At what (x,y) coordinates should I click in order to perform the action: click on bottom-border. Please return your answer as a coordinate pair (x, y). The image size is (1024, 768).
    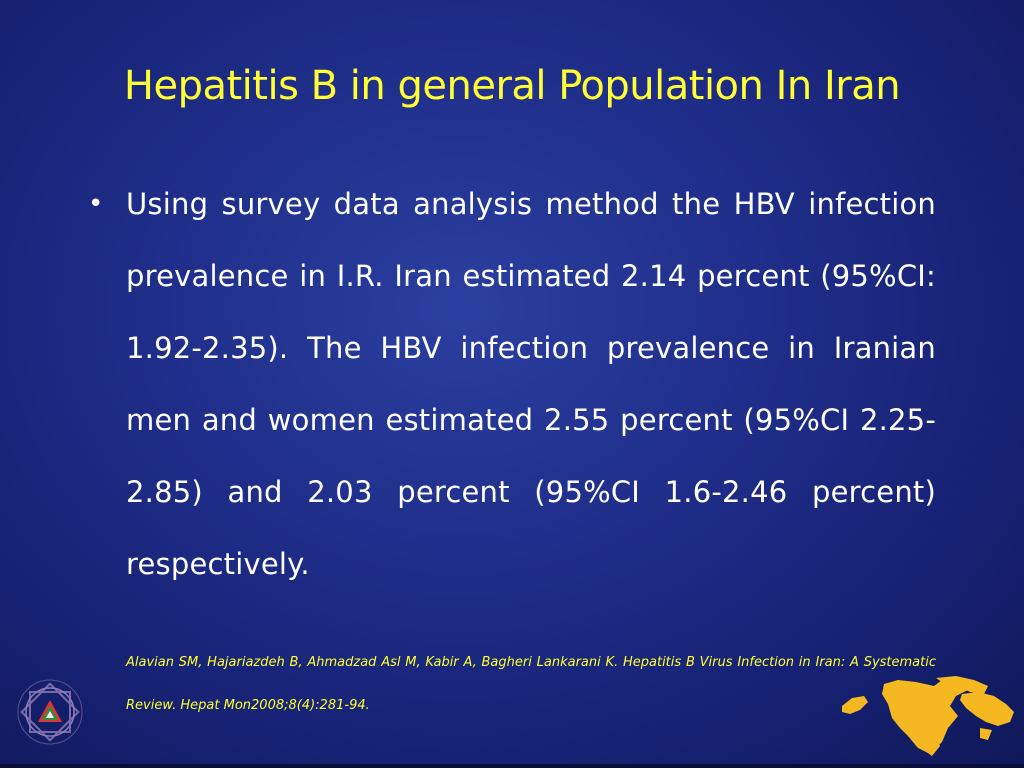
    Looking at the image, I should click on (512, 766).